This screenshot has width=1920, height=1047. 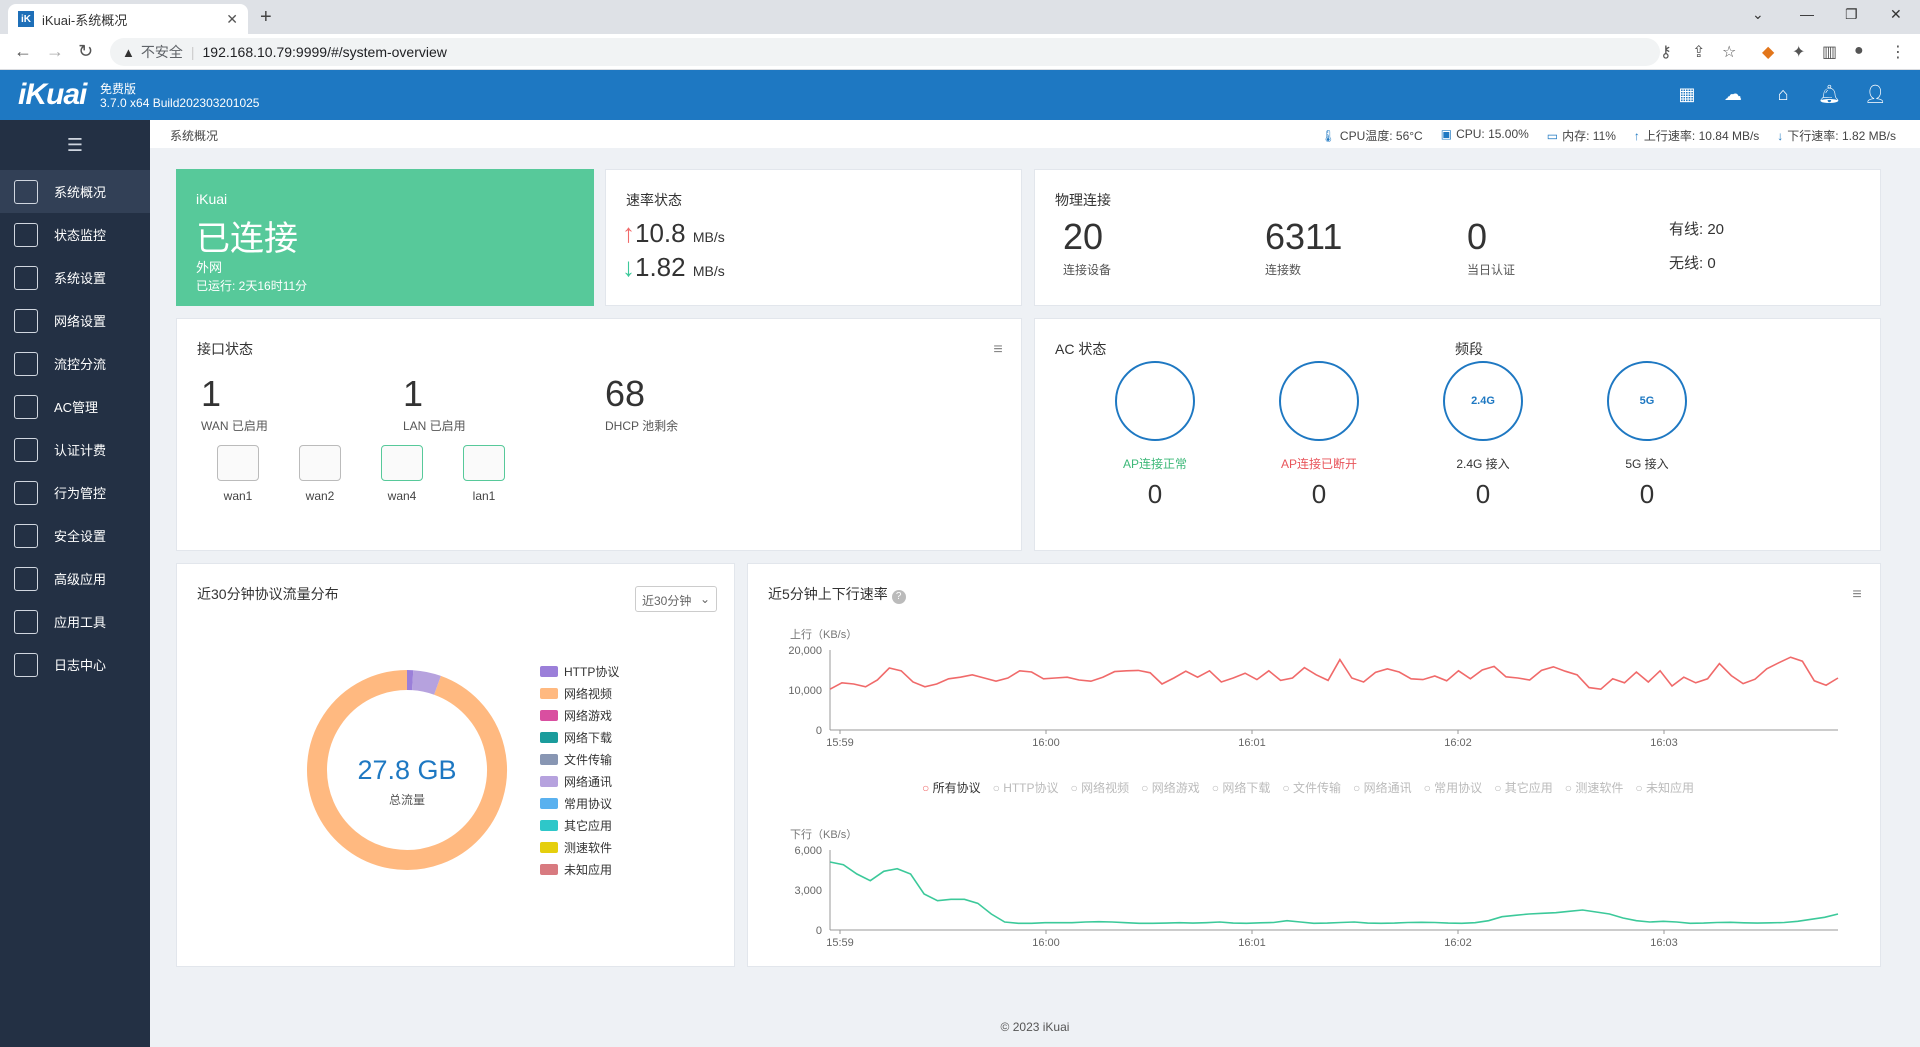 What do you see at coordinates (324, 52) in the screenshot?
I see `url-text: 192.168.10.79:9999/#/system-overview` at bounding box center [324, 52].